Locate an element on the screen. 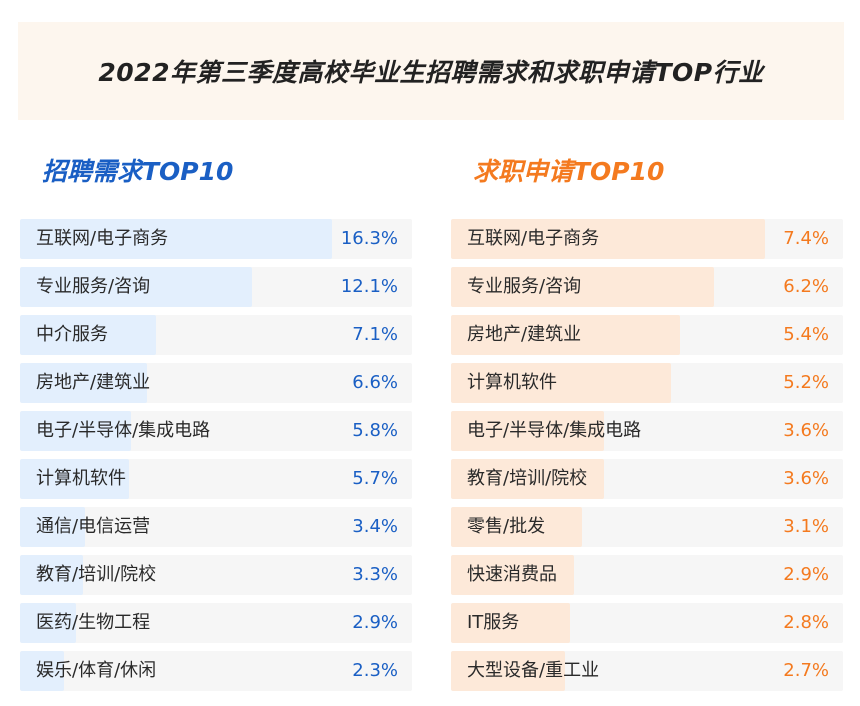 The image size is (860, 706). bar-row: 快速消费品 2.9% is located at coordinates (647, 575).